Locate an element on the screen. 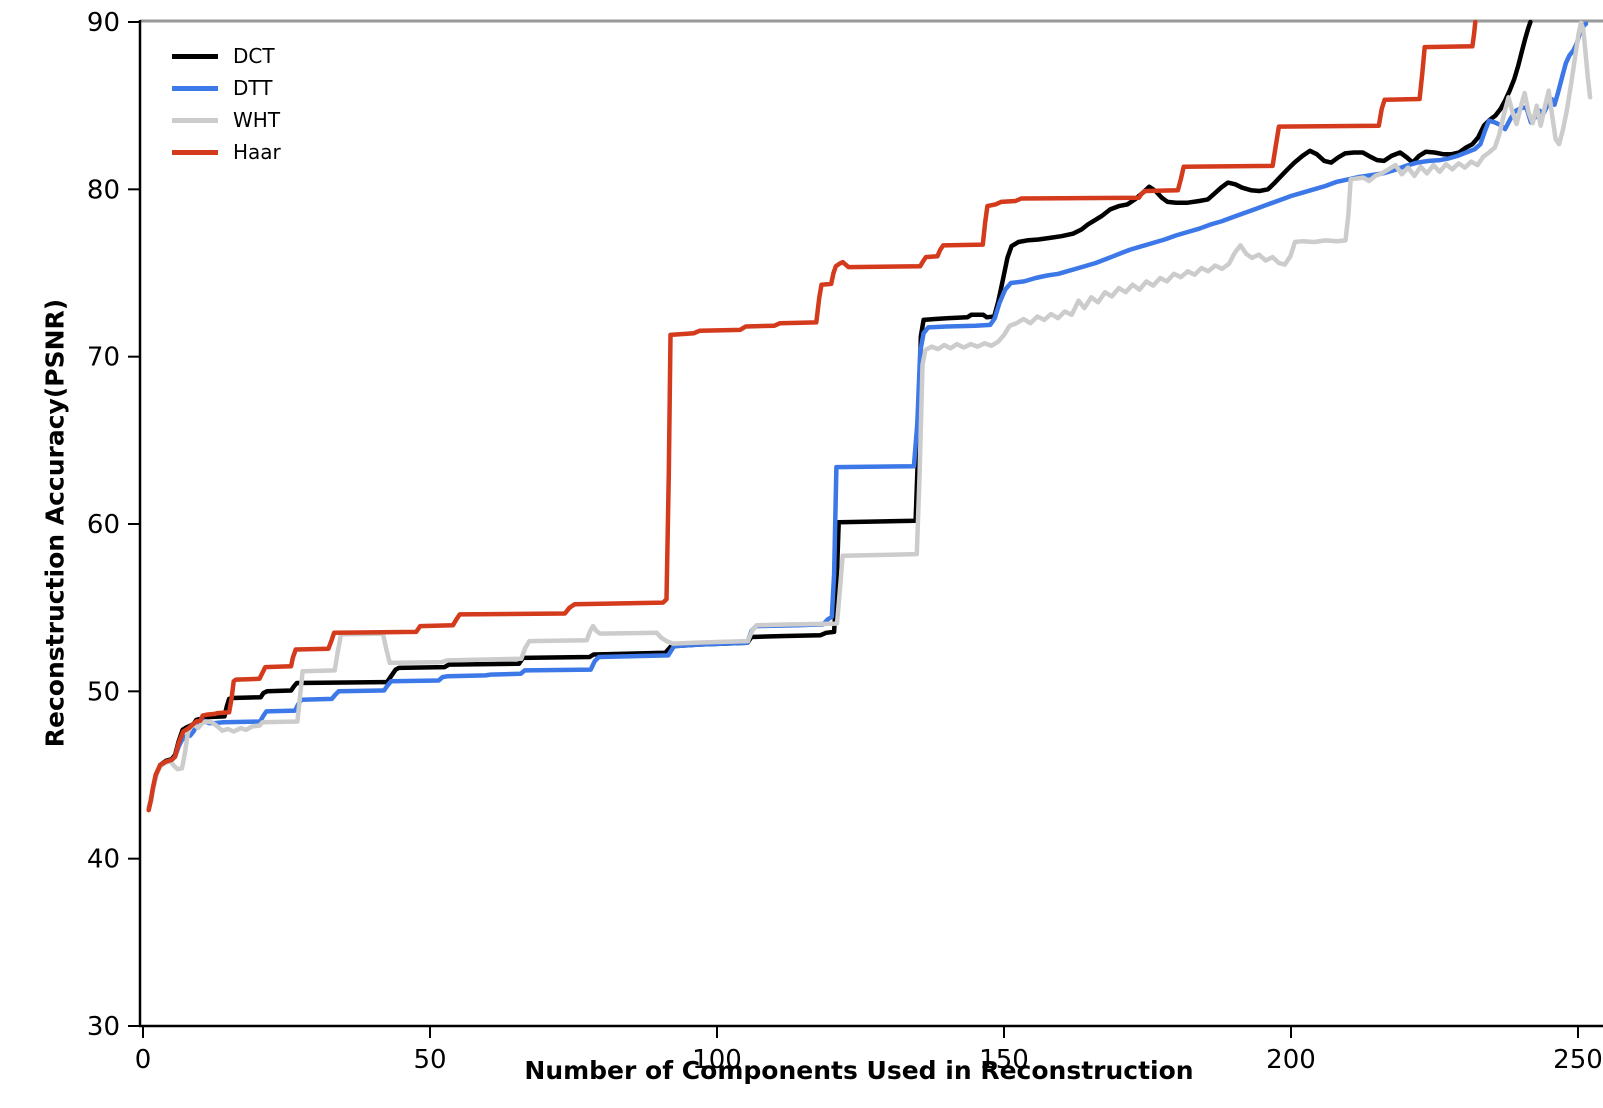 Image resolution: width=1603 pixels, height=1108 pixels. legend-label-wht: WHT is located at coordinates (257, 120).